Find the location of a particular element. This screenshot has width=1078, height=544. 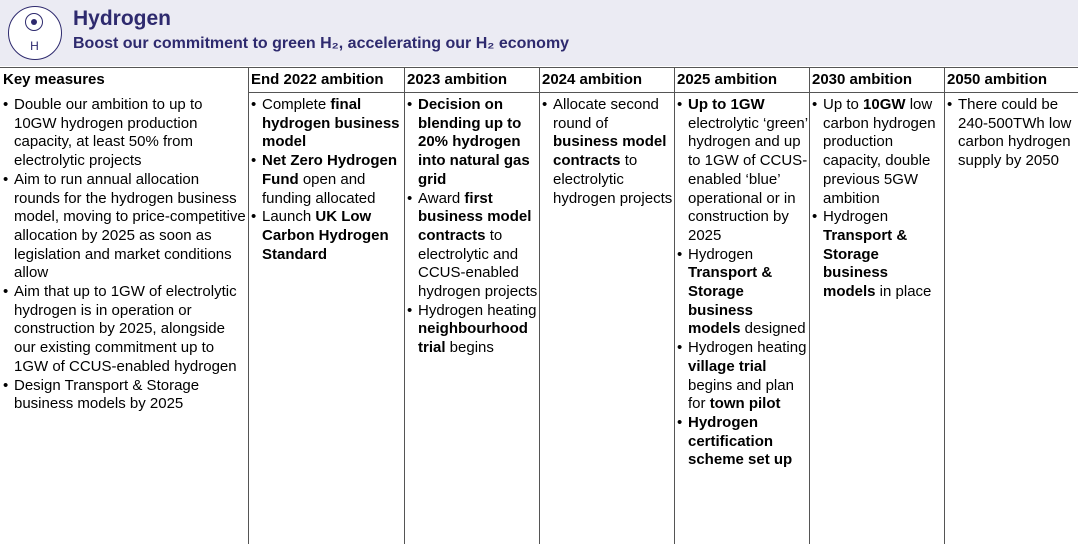

column-heading: 2025 ambition is located at coordinates (727, 79).